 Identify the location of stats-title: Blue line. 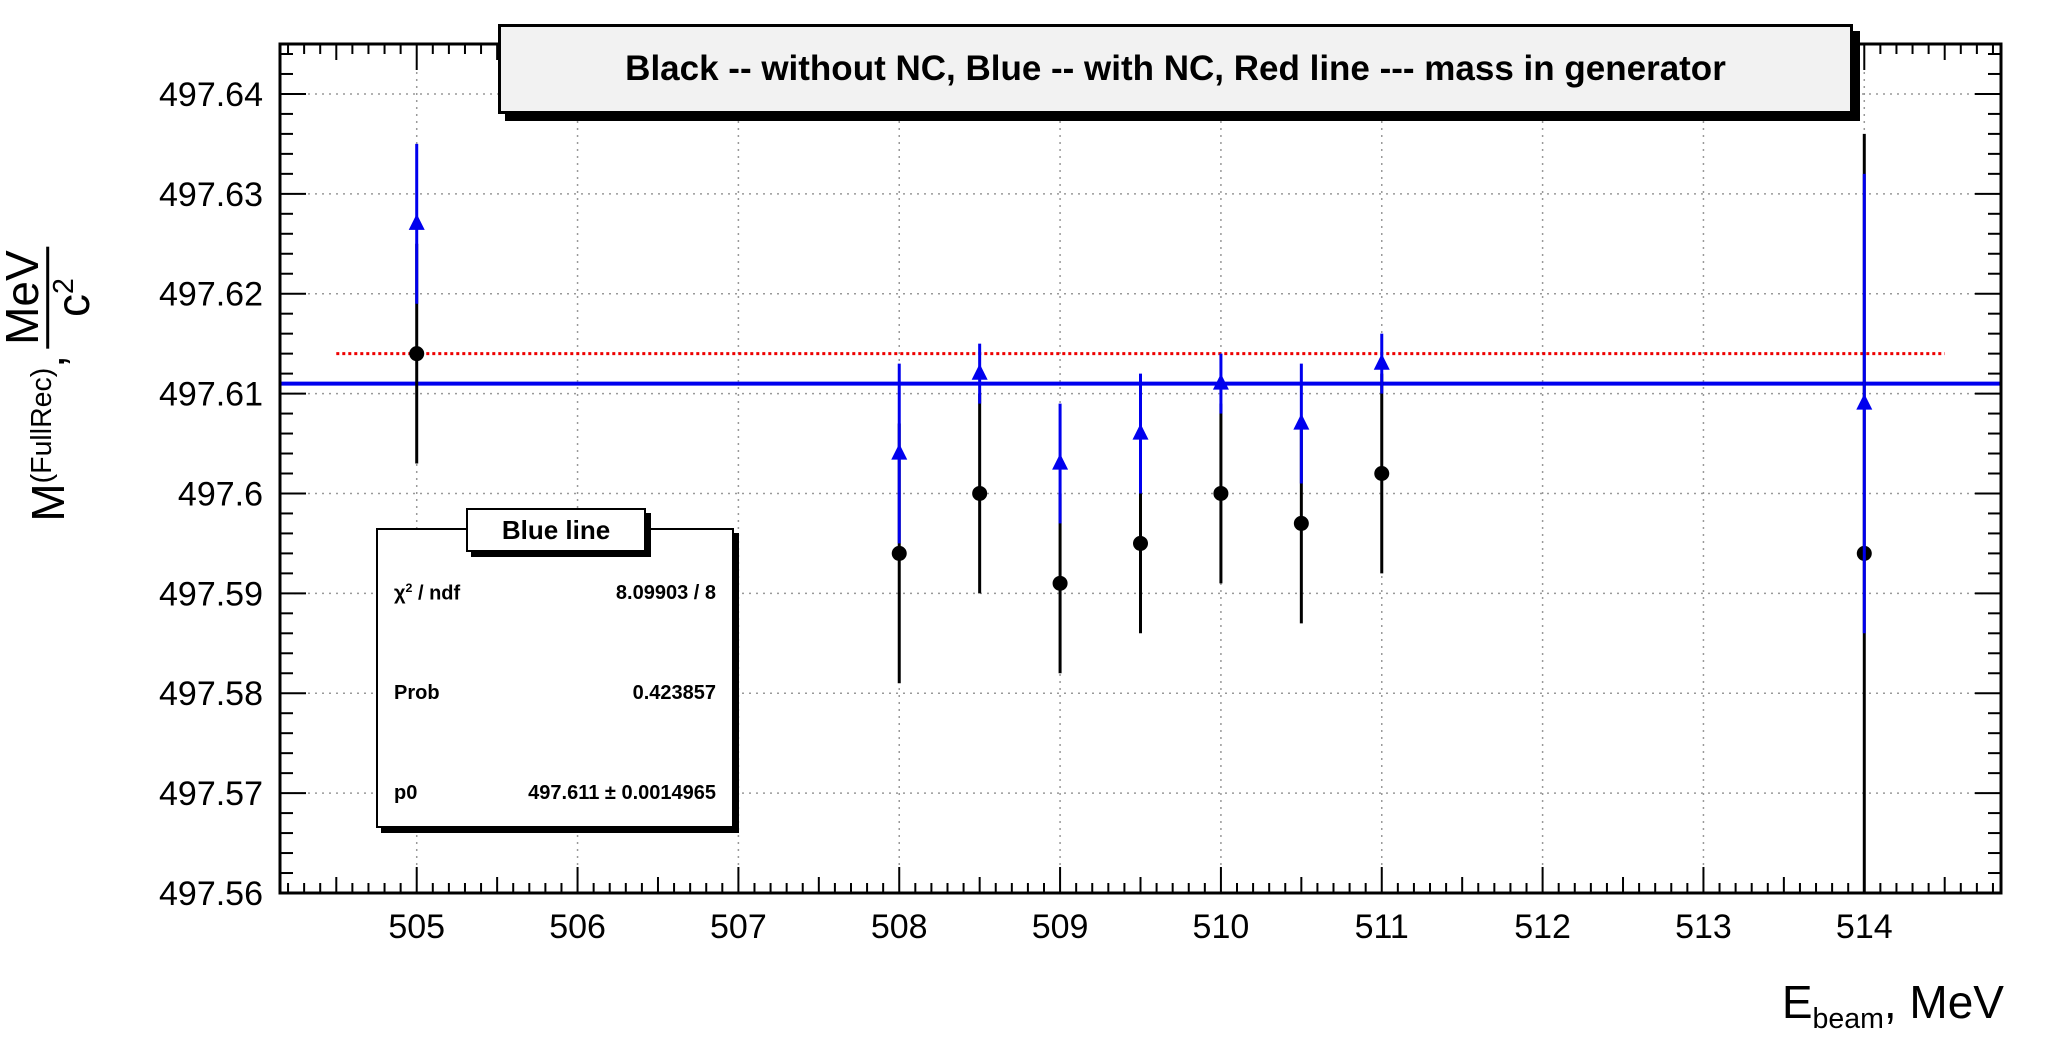
(556, 530).